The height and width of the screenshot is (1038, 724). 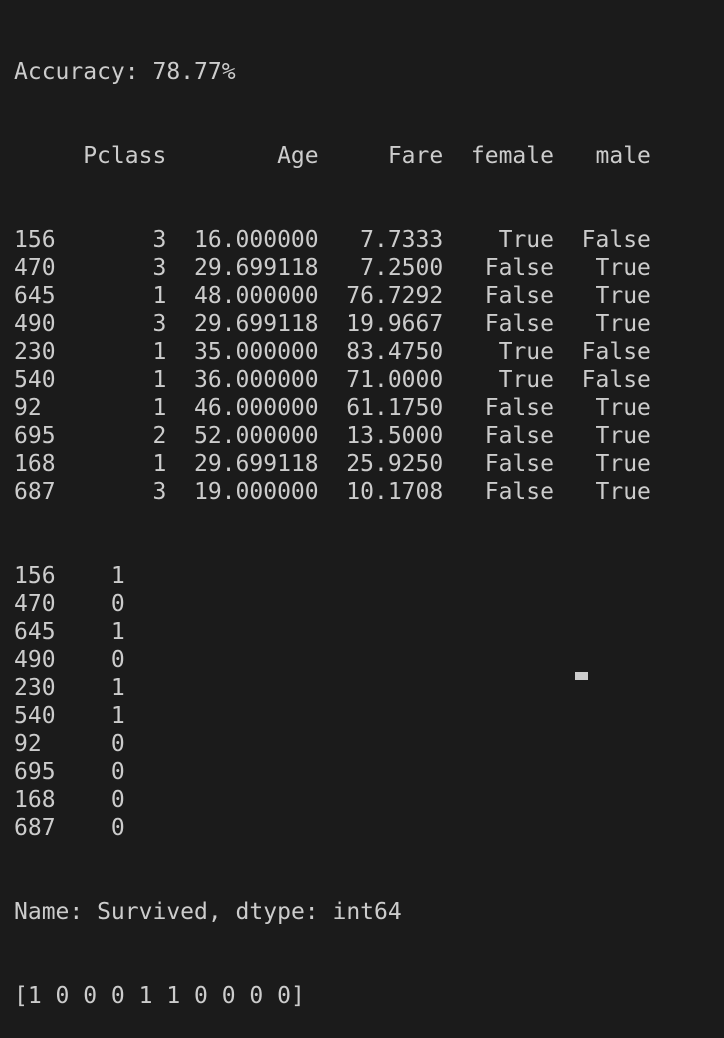 I want to click on series-index: 490, so click(x=35, y=660).